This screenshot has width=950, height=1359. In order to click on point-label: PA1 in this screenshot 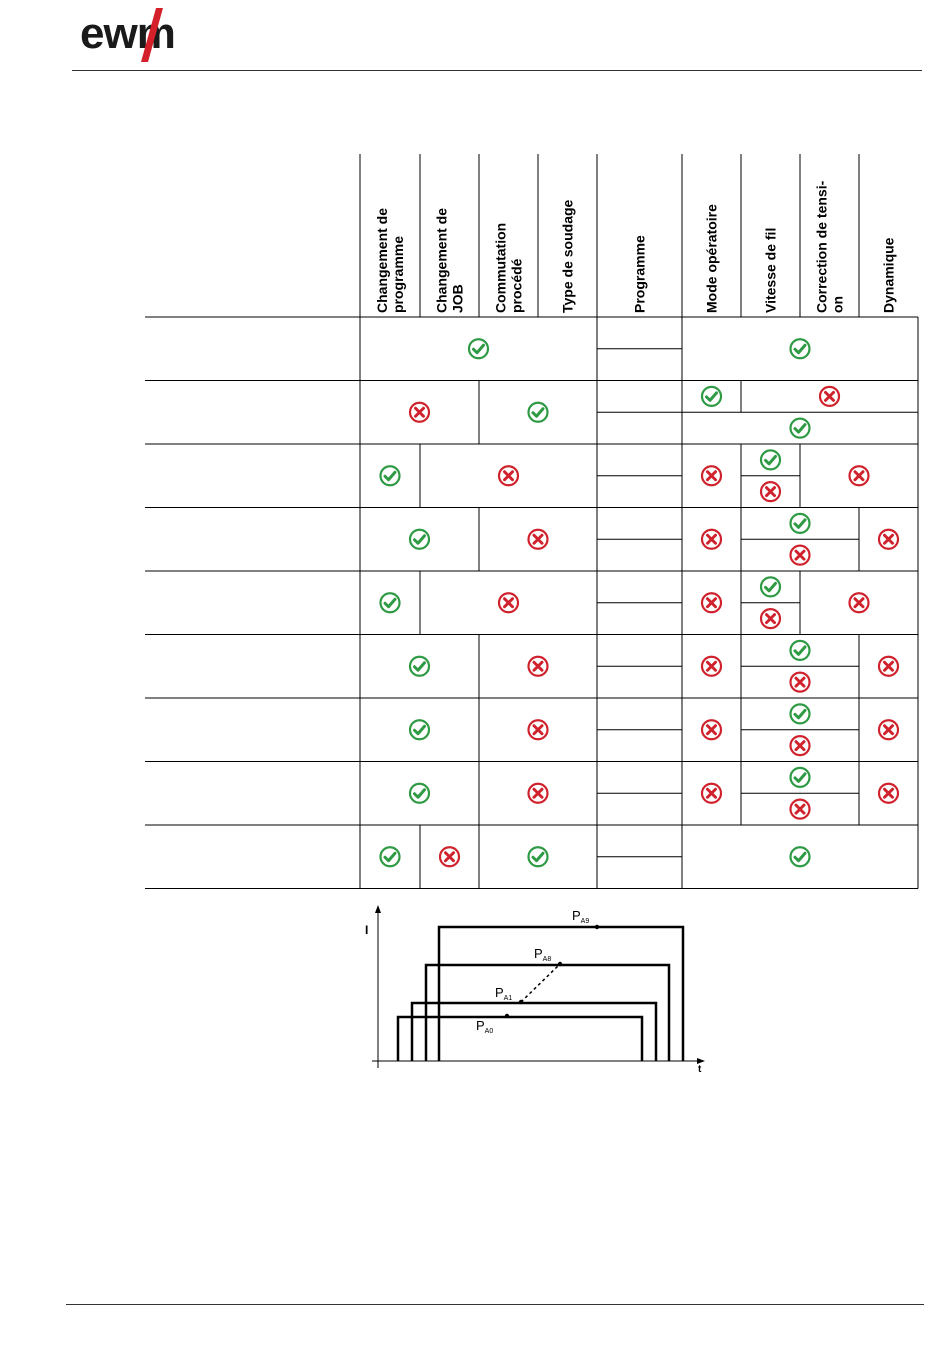, I will do `click(503, 993)`.